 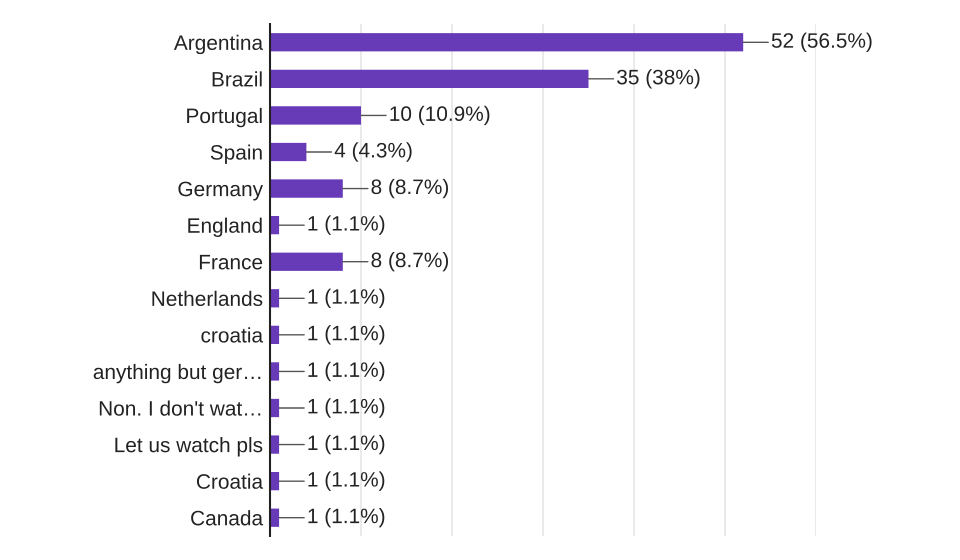 I want to click on y-tick-label: croatia, so click(x=232, y=335).